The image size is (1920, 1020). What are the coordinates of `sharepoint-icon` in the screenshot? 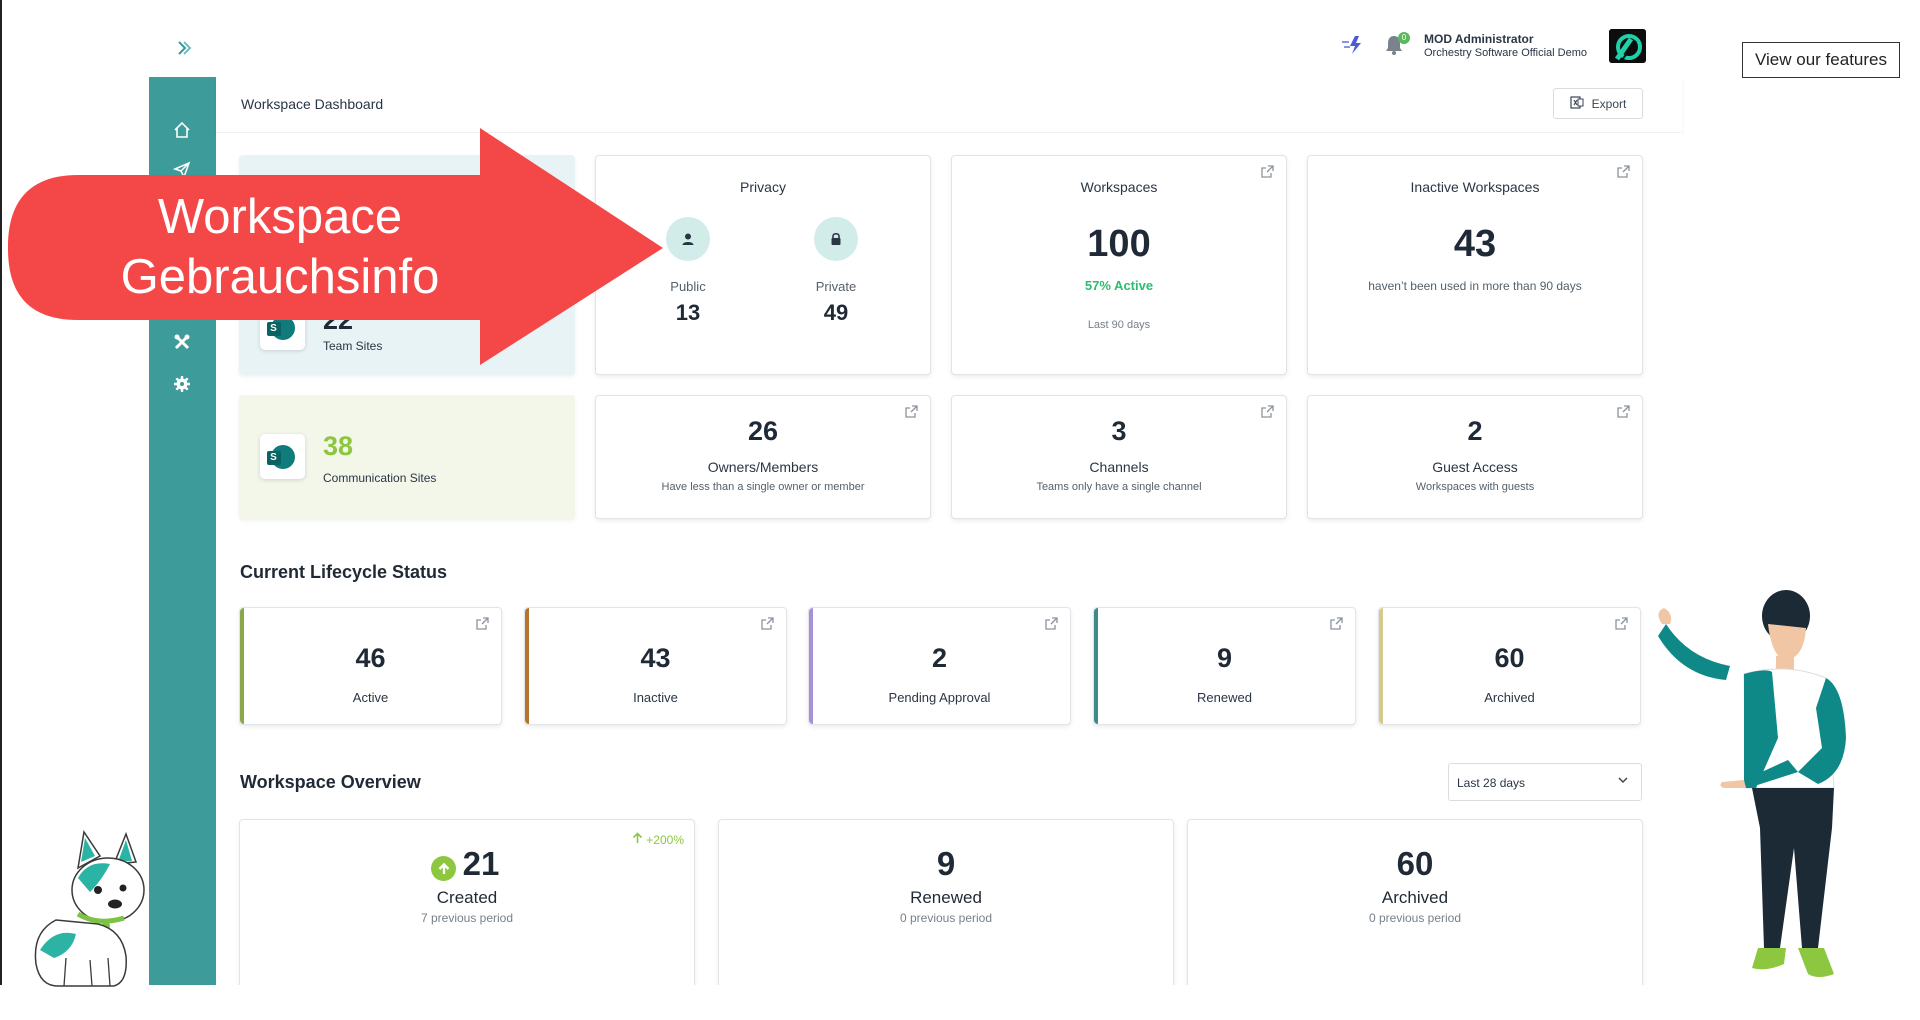 It's located at (282, 456).